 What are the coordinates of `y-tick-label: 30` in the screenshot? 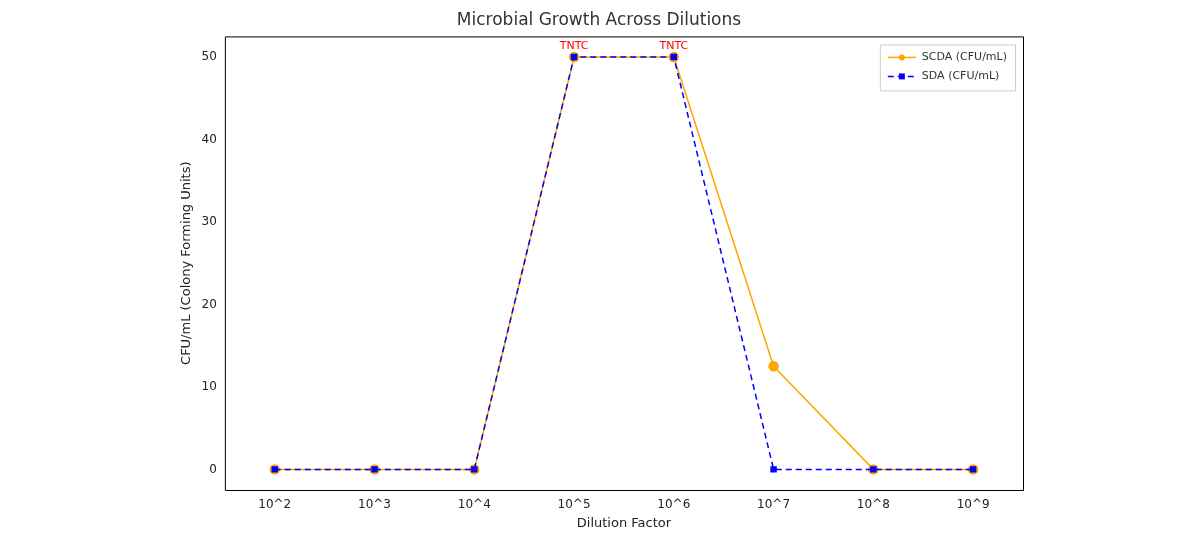 It's located at (209, 221).